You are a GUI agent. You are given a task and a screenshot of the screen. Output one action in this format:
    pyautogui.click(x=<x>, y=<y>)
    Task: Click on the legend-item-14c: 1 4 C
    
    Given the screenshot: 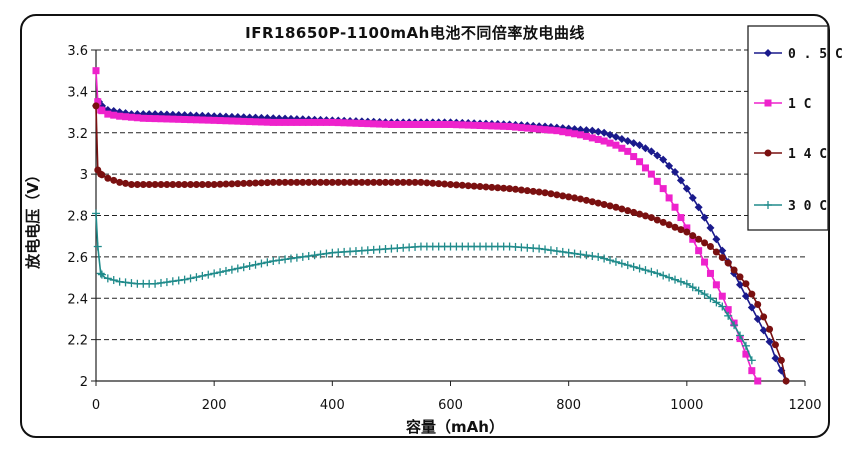 What is the action you would take?
    pyautogui.click(x=790, y=154)
    